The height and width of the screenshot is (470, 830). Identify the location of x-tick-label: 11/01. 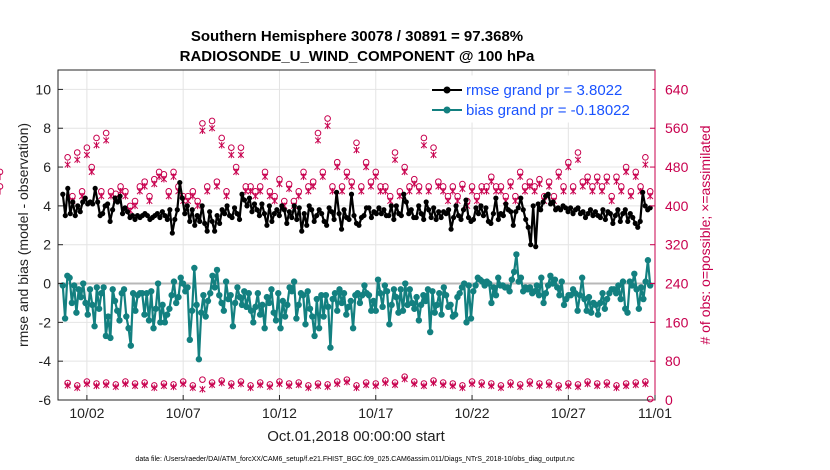
(655, 413).